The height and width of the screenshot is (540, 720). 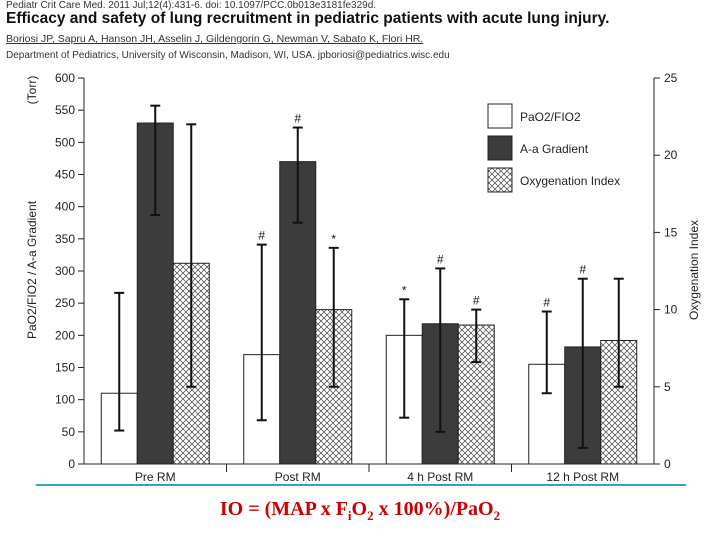 What do you see at coordinates (65, 335) in the screenshot?
I see `left-tick-label: 200` at bounding box center [65, 335].